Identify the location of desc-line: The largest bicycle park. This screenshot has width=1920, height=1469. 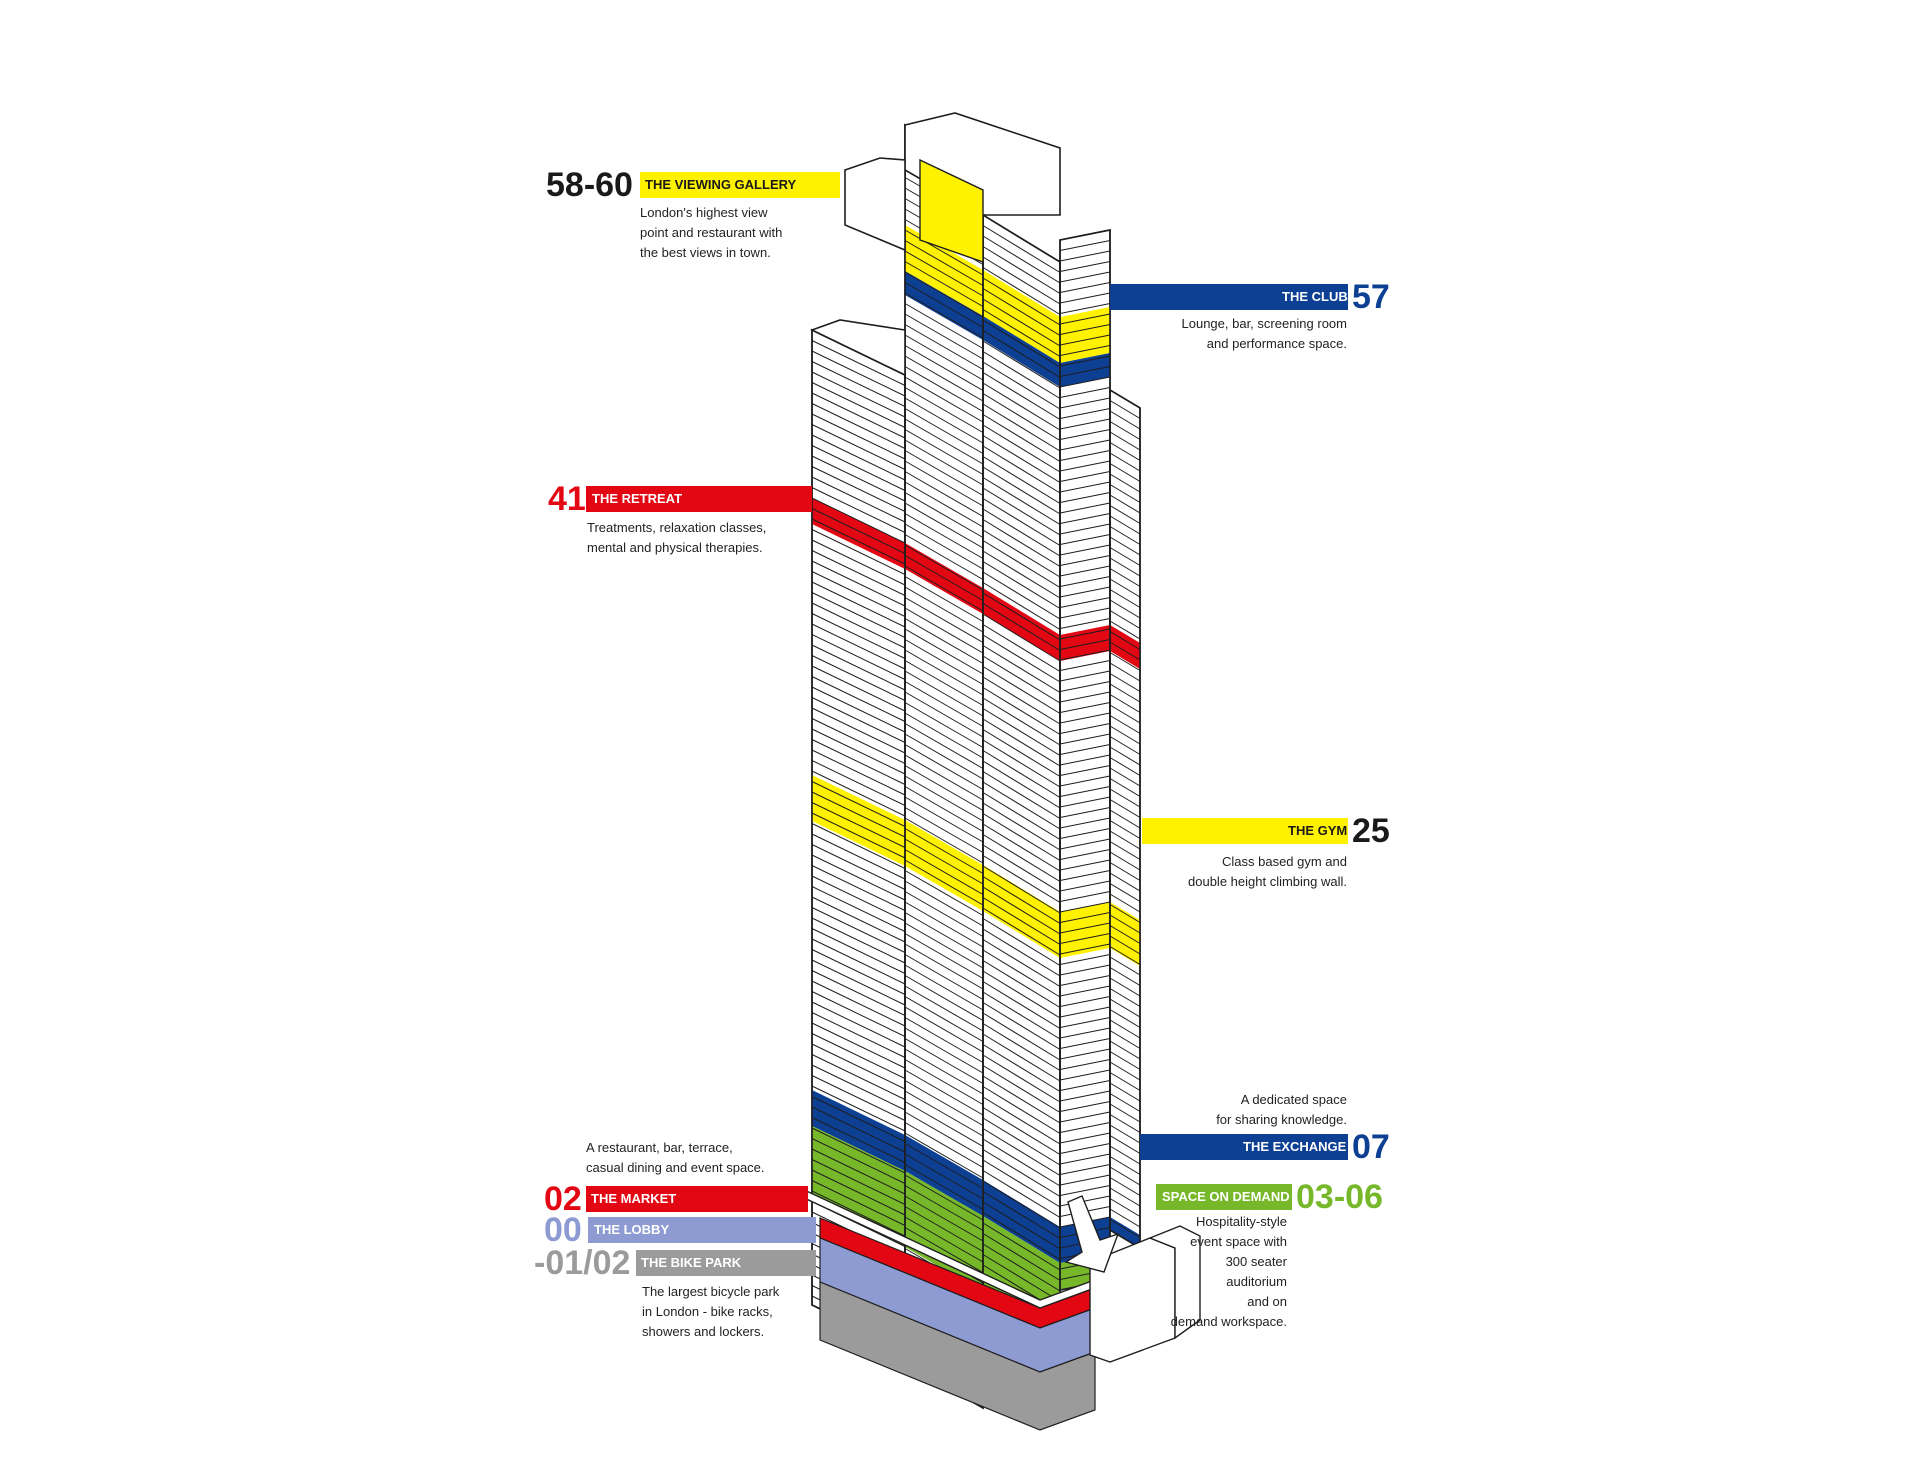
(711, 1291).